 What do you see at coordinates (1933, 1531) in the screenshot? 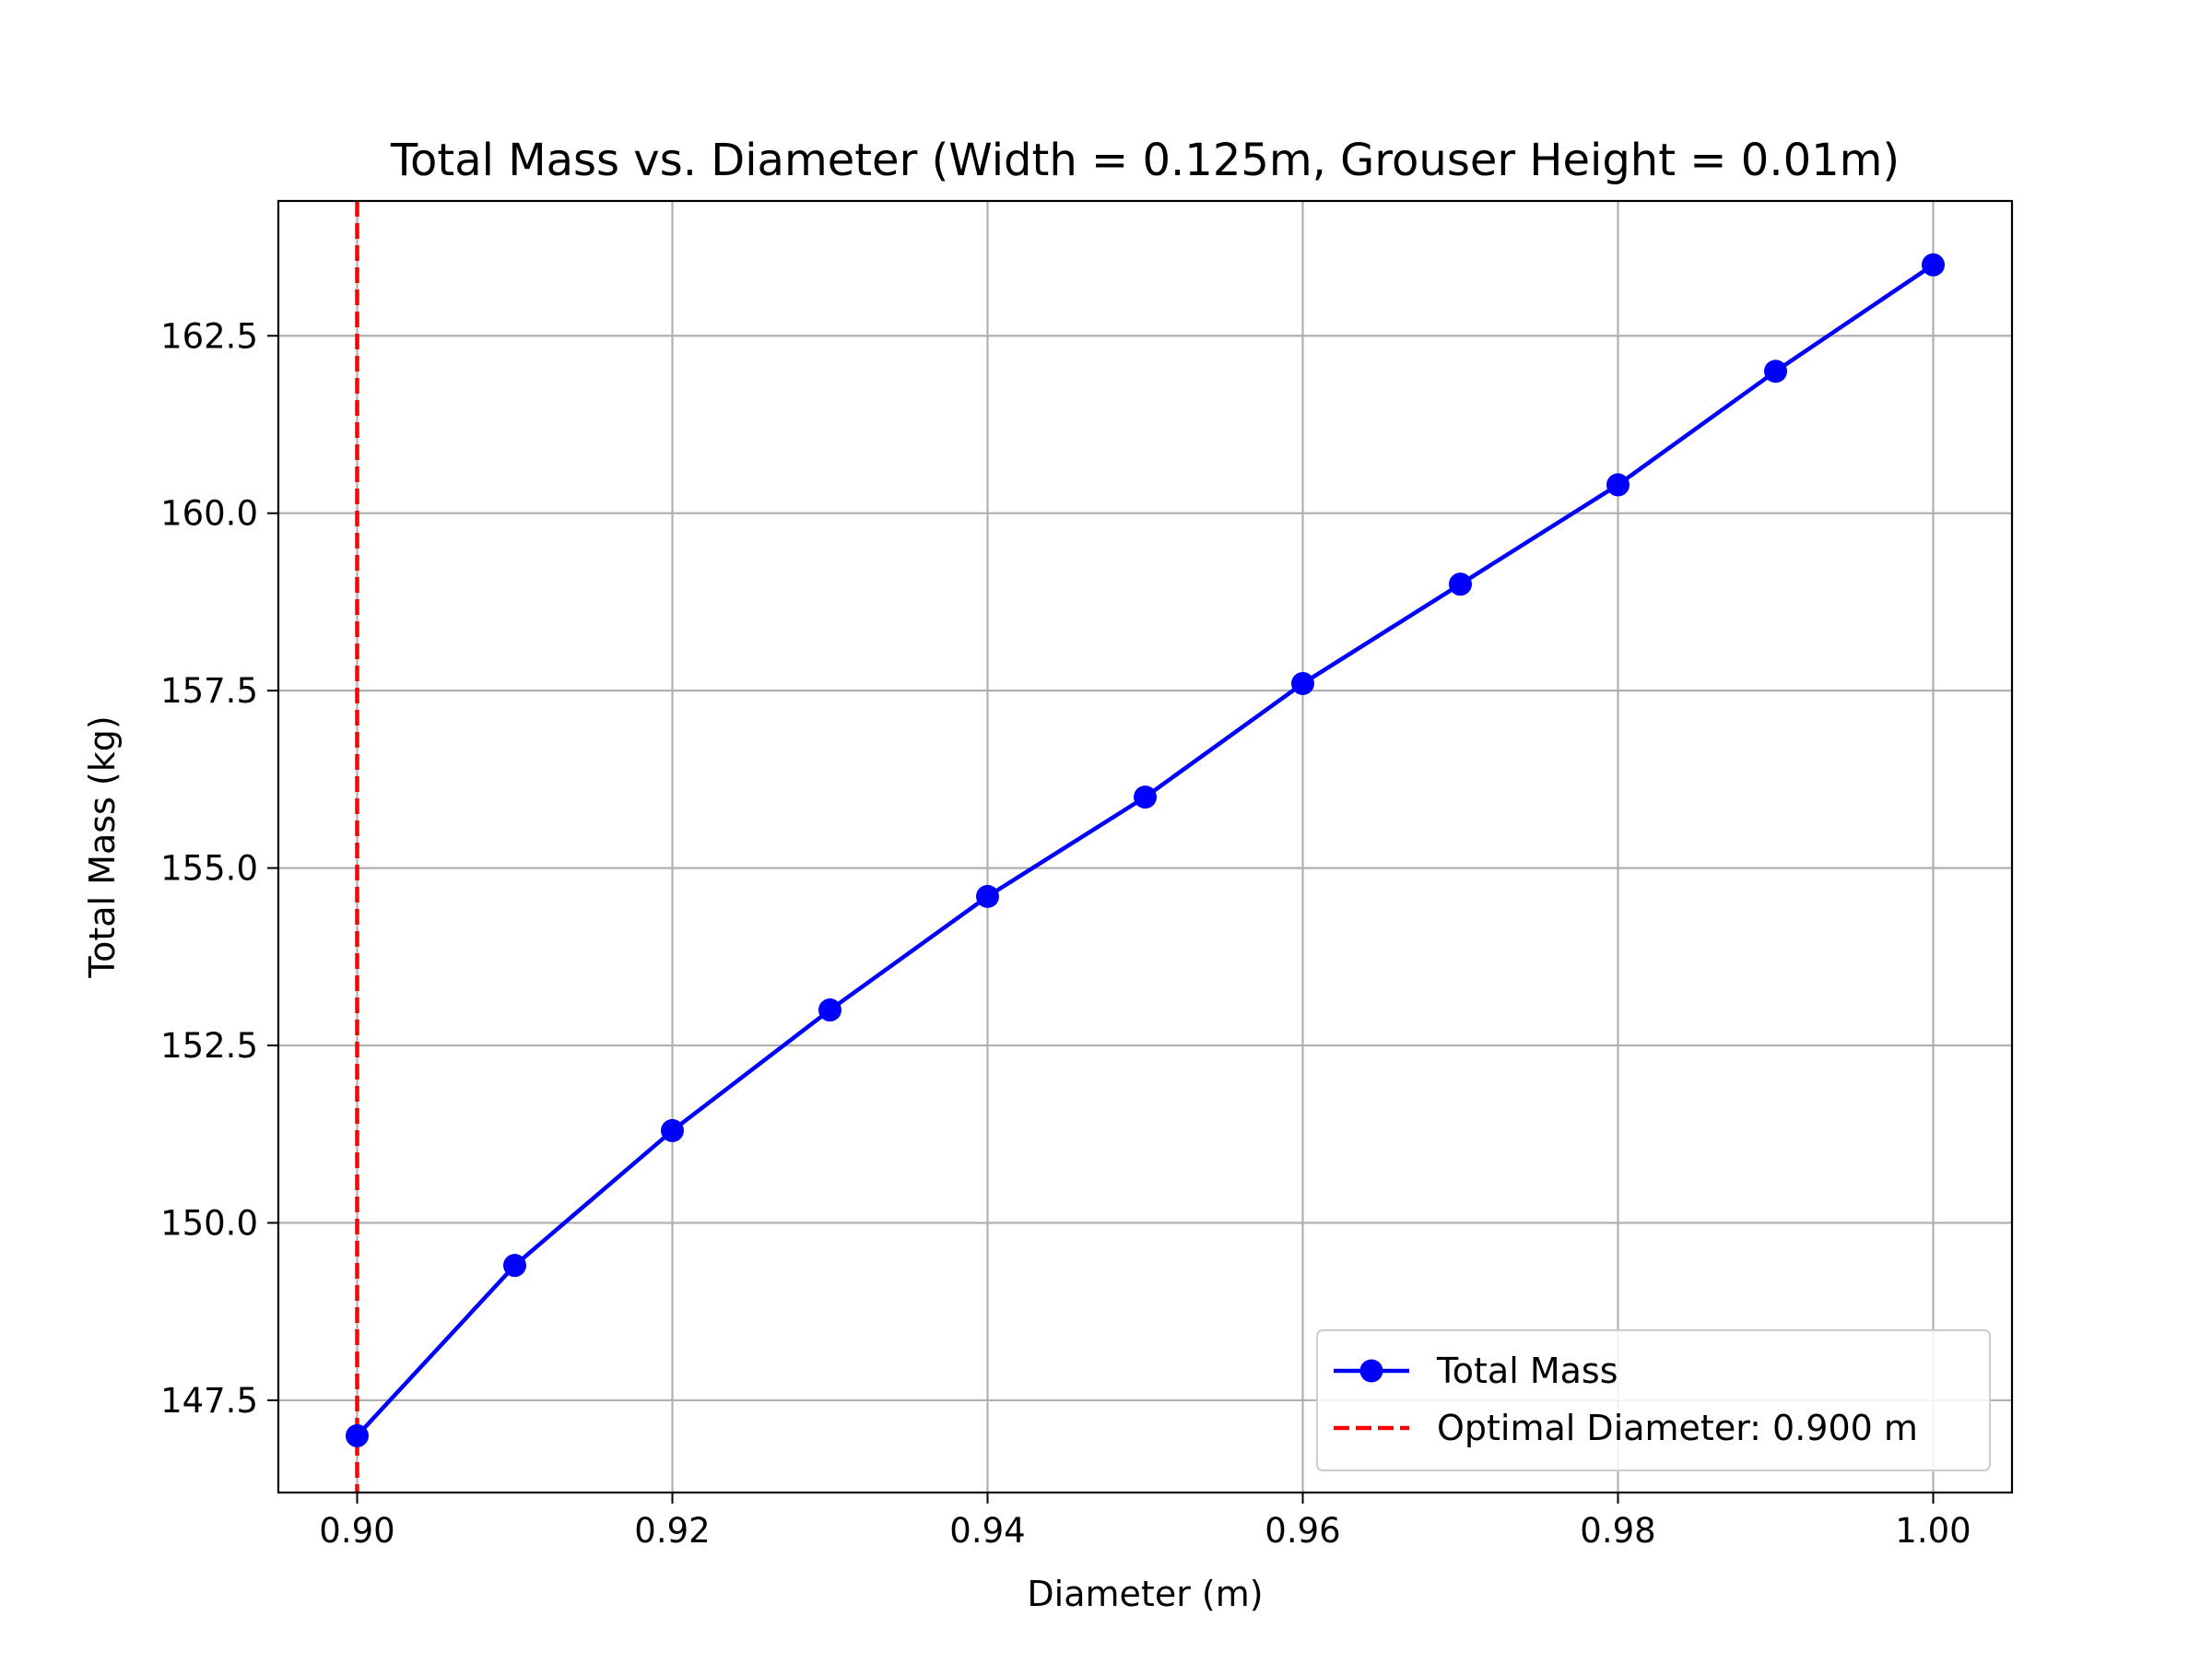
I see `x-tick-label: 1.00` at bounding box center [1933, 1531].